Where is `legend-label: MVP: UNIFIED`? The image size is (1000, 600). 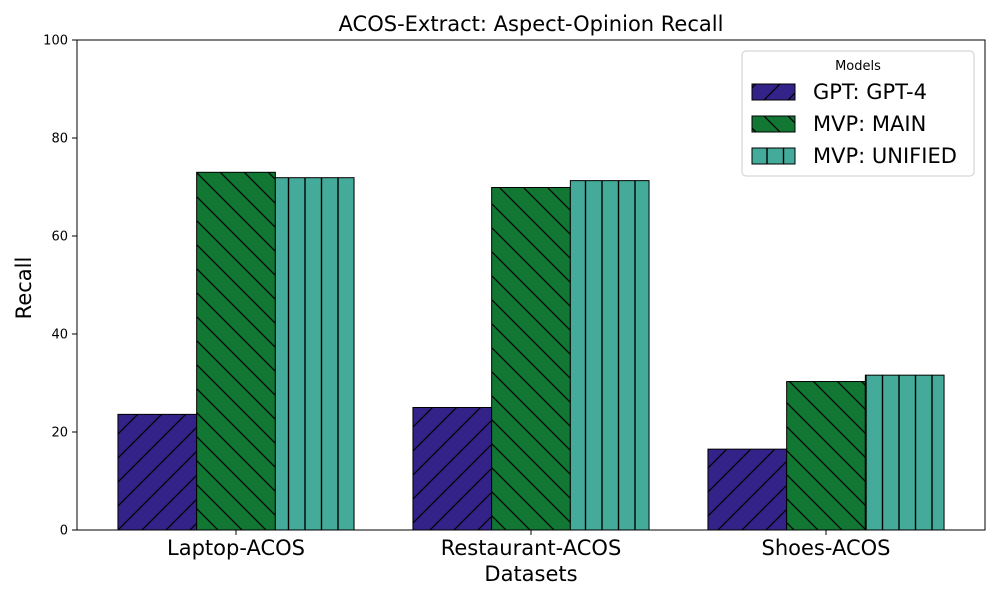 legend-label: MVP: UNIFIED is located at coordinates (885, 156).